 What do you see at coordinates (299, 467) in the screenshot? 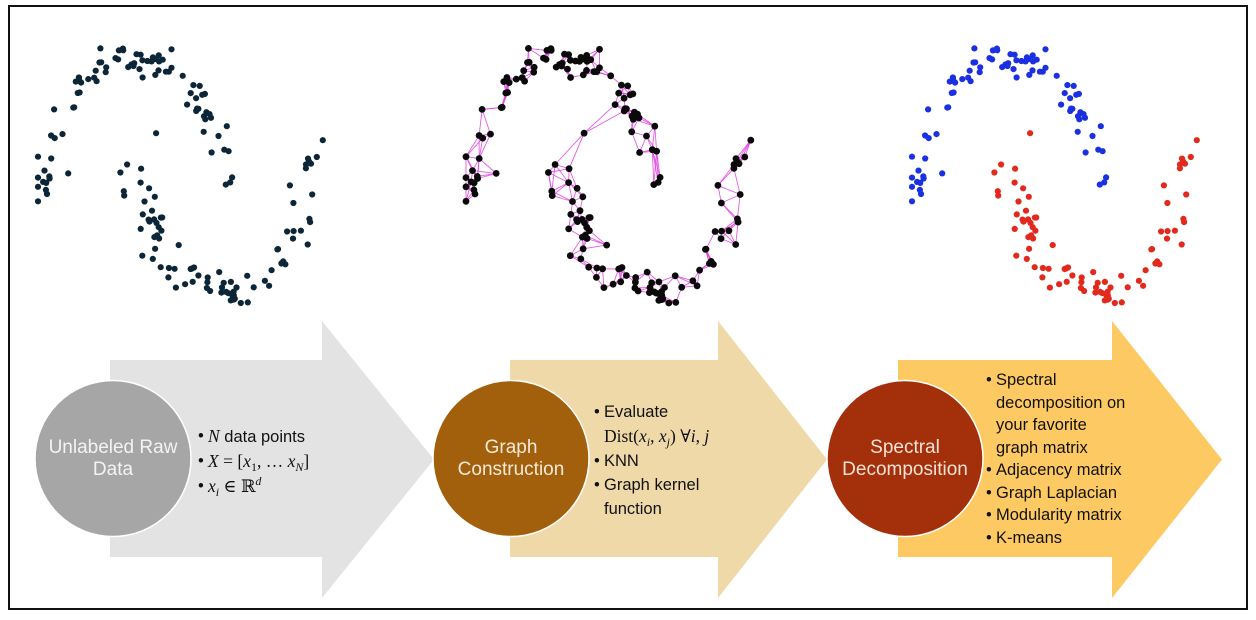
I see `math-subvar: N` at bounding box center [299, 467].